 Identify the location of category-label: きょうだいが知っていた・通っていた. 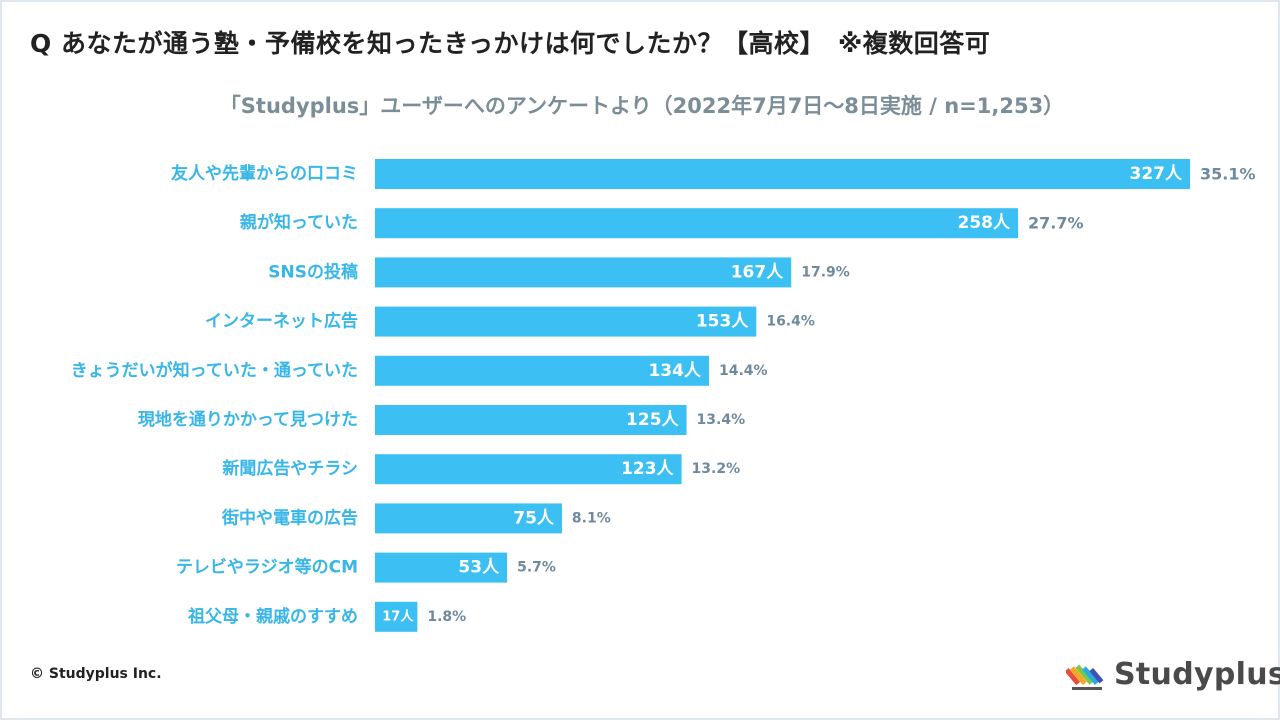
(214, 370).